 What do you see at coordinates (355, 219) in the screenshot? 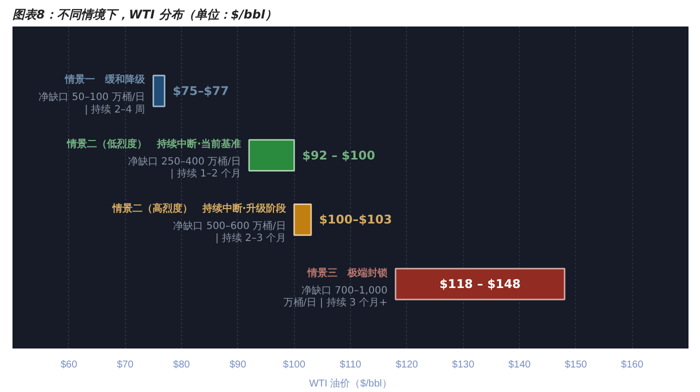
I see `annotation: $100–$103` at bounding box center [355, 219].